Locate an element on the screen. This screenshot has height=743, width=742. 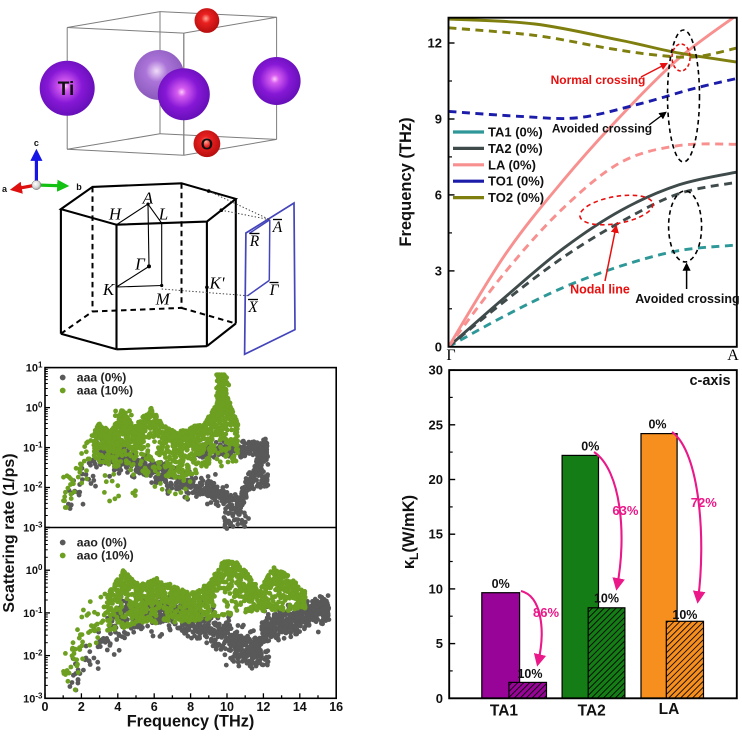
svg-text: 8 is located at coordinates (190, 707).